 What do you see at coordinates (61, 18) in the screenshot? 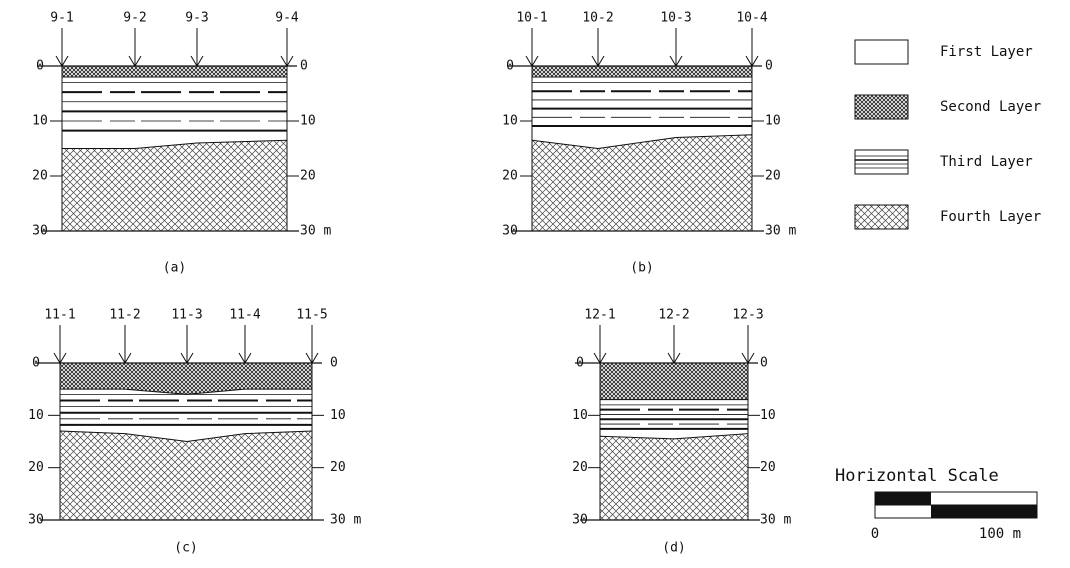
I see `borehole-label: 9-1` at bounding box center [61, 18].